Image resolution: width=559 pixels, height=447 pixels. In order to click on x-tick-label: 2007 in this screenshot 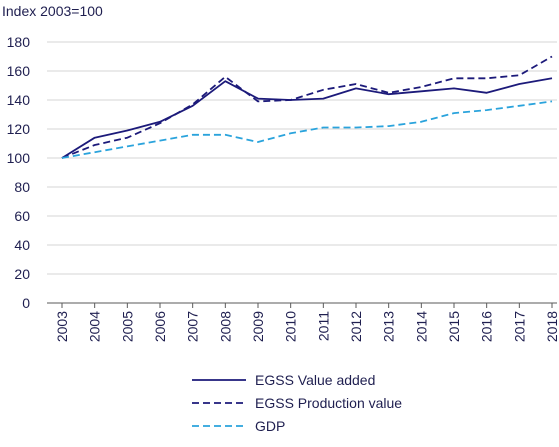, I will do `click(193, 326)`.